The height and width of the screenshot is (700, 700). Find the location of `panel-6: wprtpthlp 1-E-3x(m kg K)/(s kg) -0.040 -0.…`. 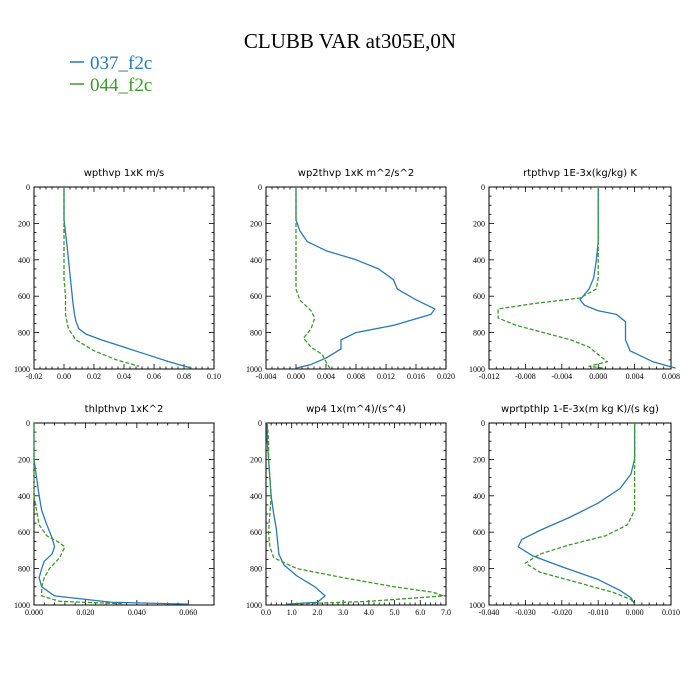

panel-6: wprtpthlp 1-E-3x(m kg K)/(s kg) -0.040 -0.… is located at coordinates (574, 510).